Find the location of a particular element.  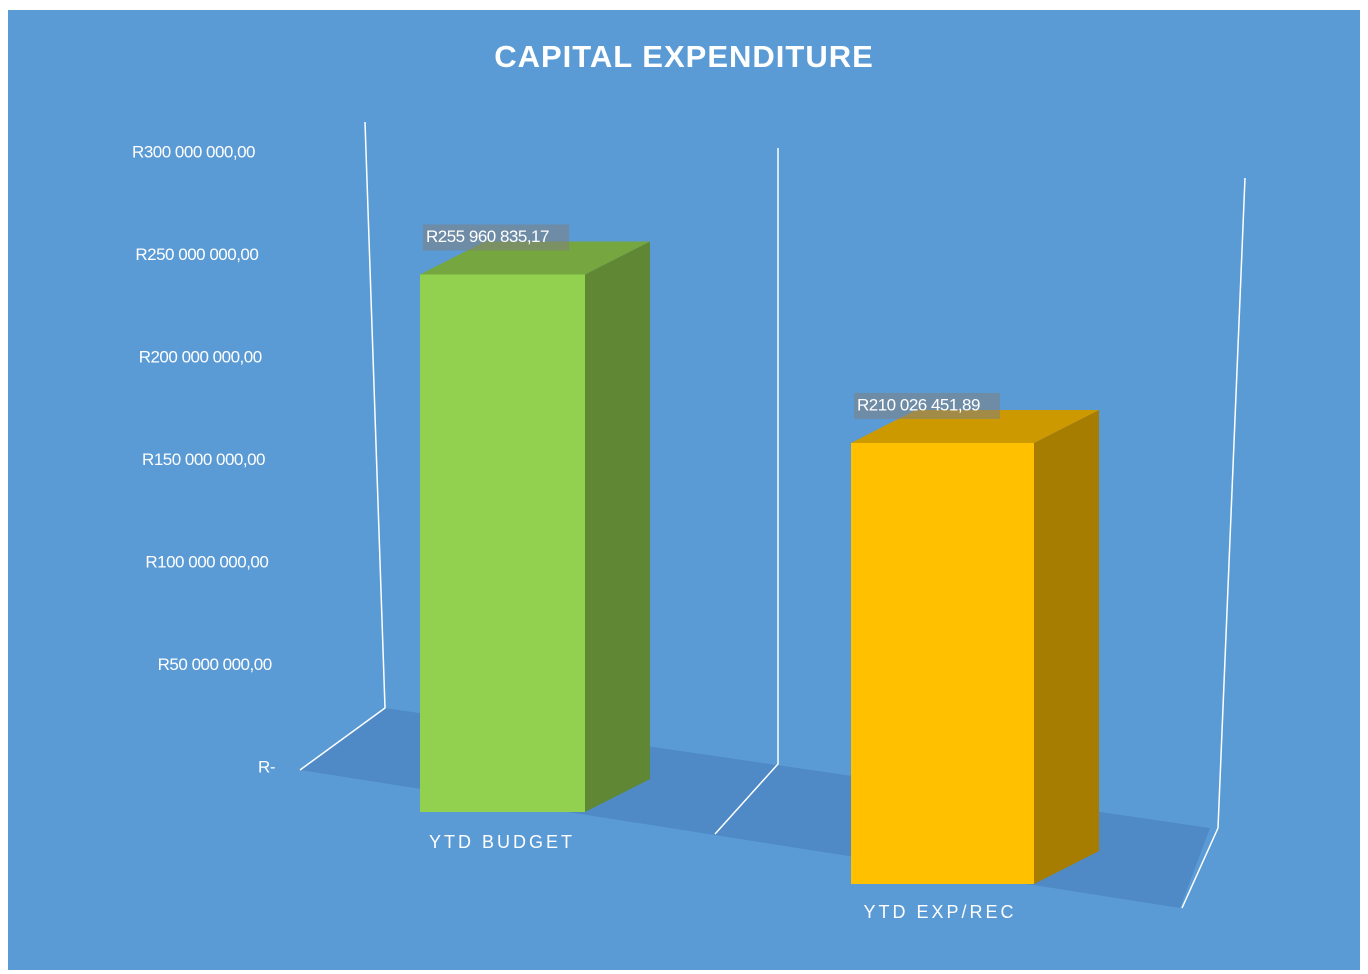

x-tick-label: YTD BUDGET is located at coordinates (502, 842).